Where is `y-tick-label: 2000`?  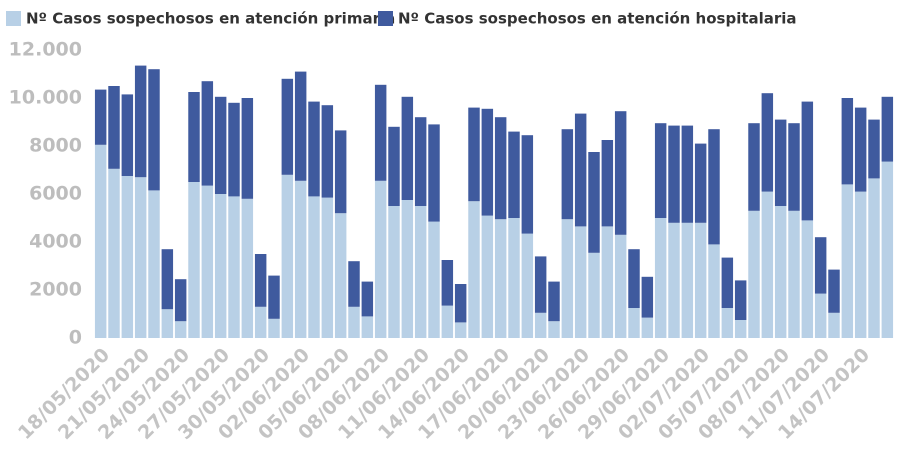 y-tick-label: 2000 is located at coordinates (55, 290).